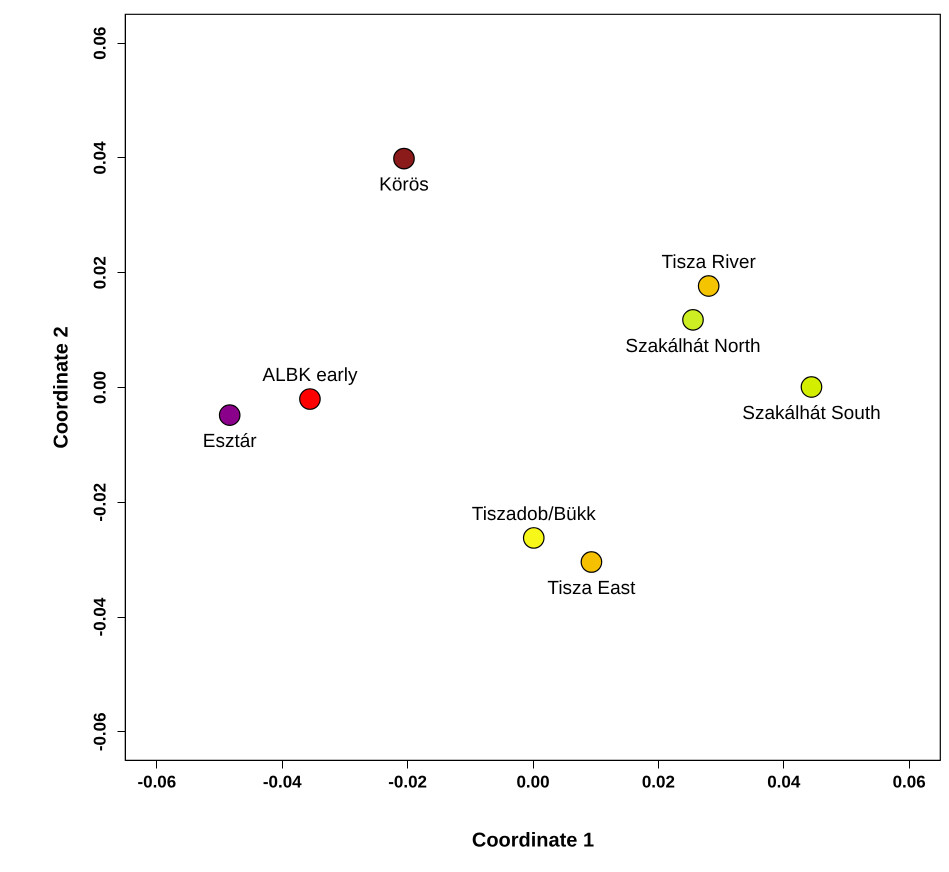  What do you see at coordinates (693, 346) in the screenshot?
I see `series-label: Szakálhát North` at bounding box center [693, 346].